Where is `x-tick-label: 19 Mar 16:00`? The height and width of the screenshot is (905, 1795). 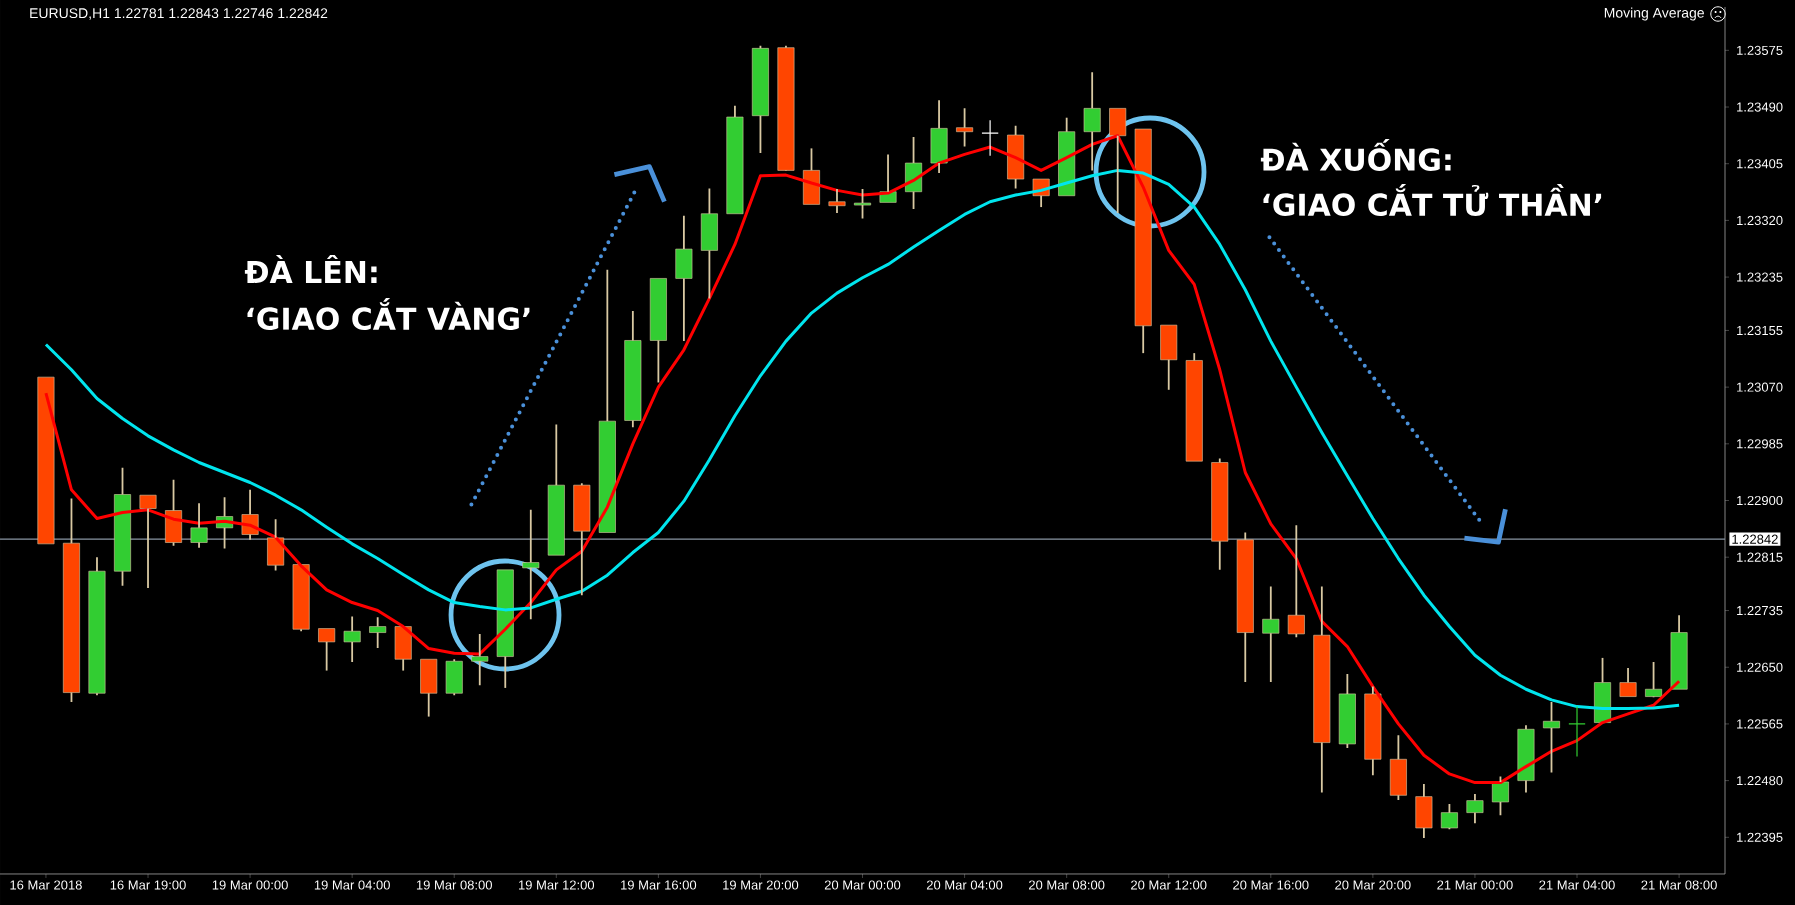
x-tick-label: 19 Mar 16:00 is located at coordinates (659, 885).